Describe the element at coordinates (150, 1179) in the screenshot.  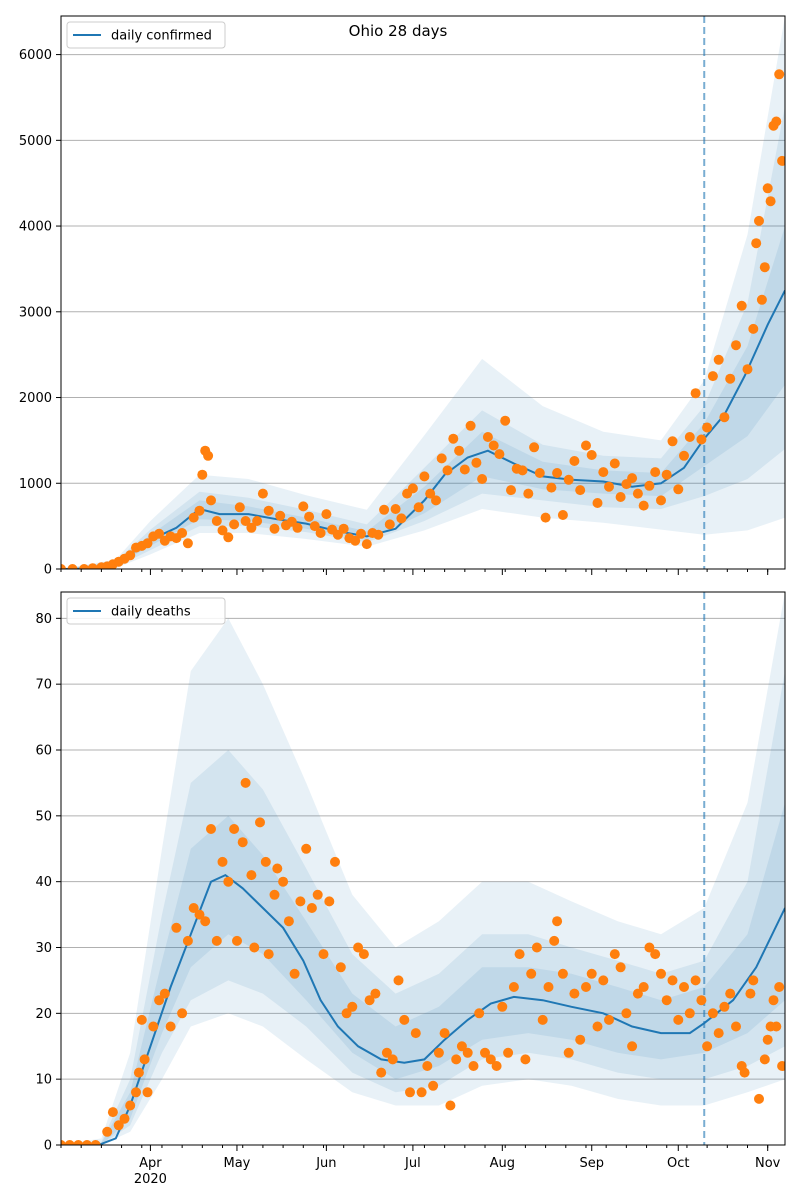
I see `x-tick-sublabel: 2020` at that location.